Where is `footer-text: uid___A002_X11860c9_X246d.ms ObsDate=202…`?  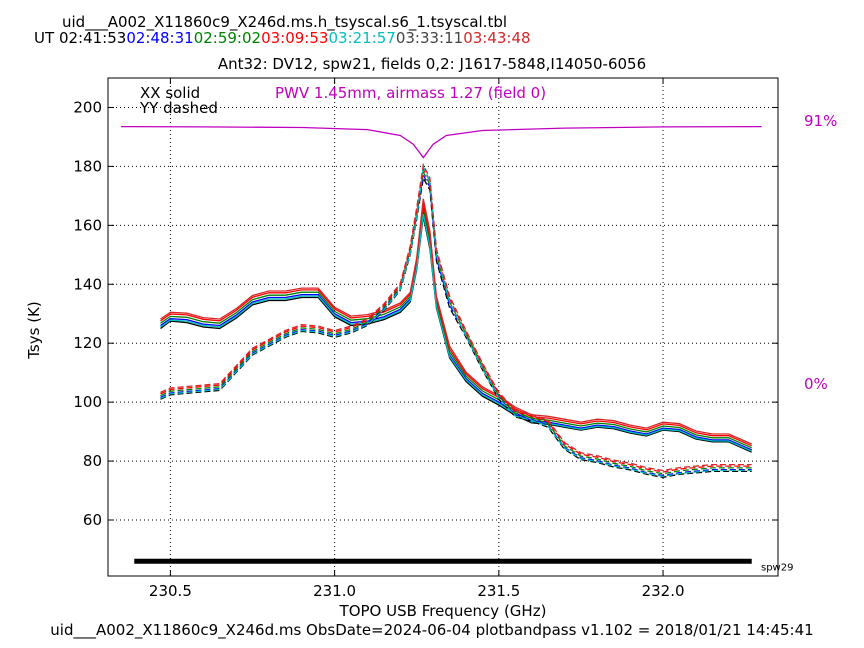 footer-text: uid___A002_X11860c9_X246d.ms ObsDate=202… is located at coordinates (432, 630).